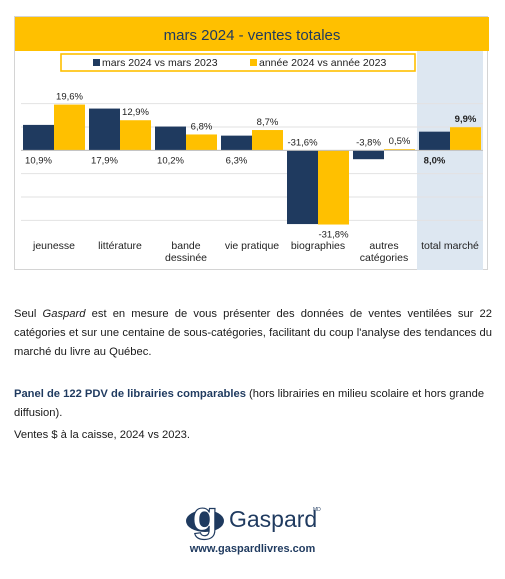  What do you see at coordinates (38, 160) in the screenshot?
I see `value-label-s1-1: 10,9%` at bounding box center [38, 160].